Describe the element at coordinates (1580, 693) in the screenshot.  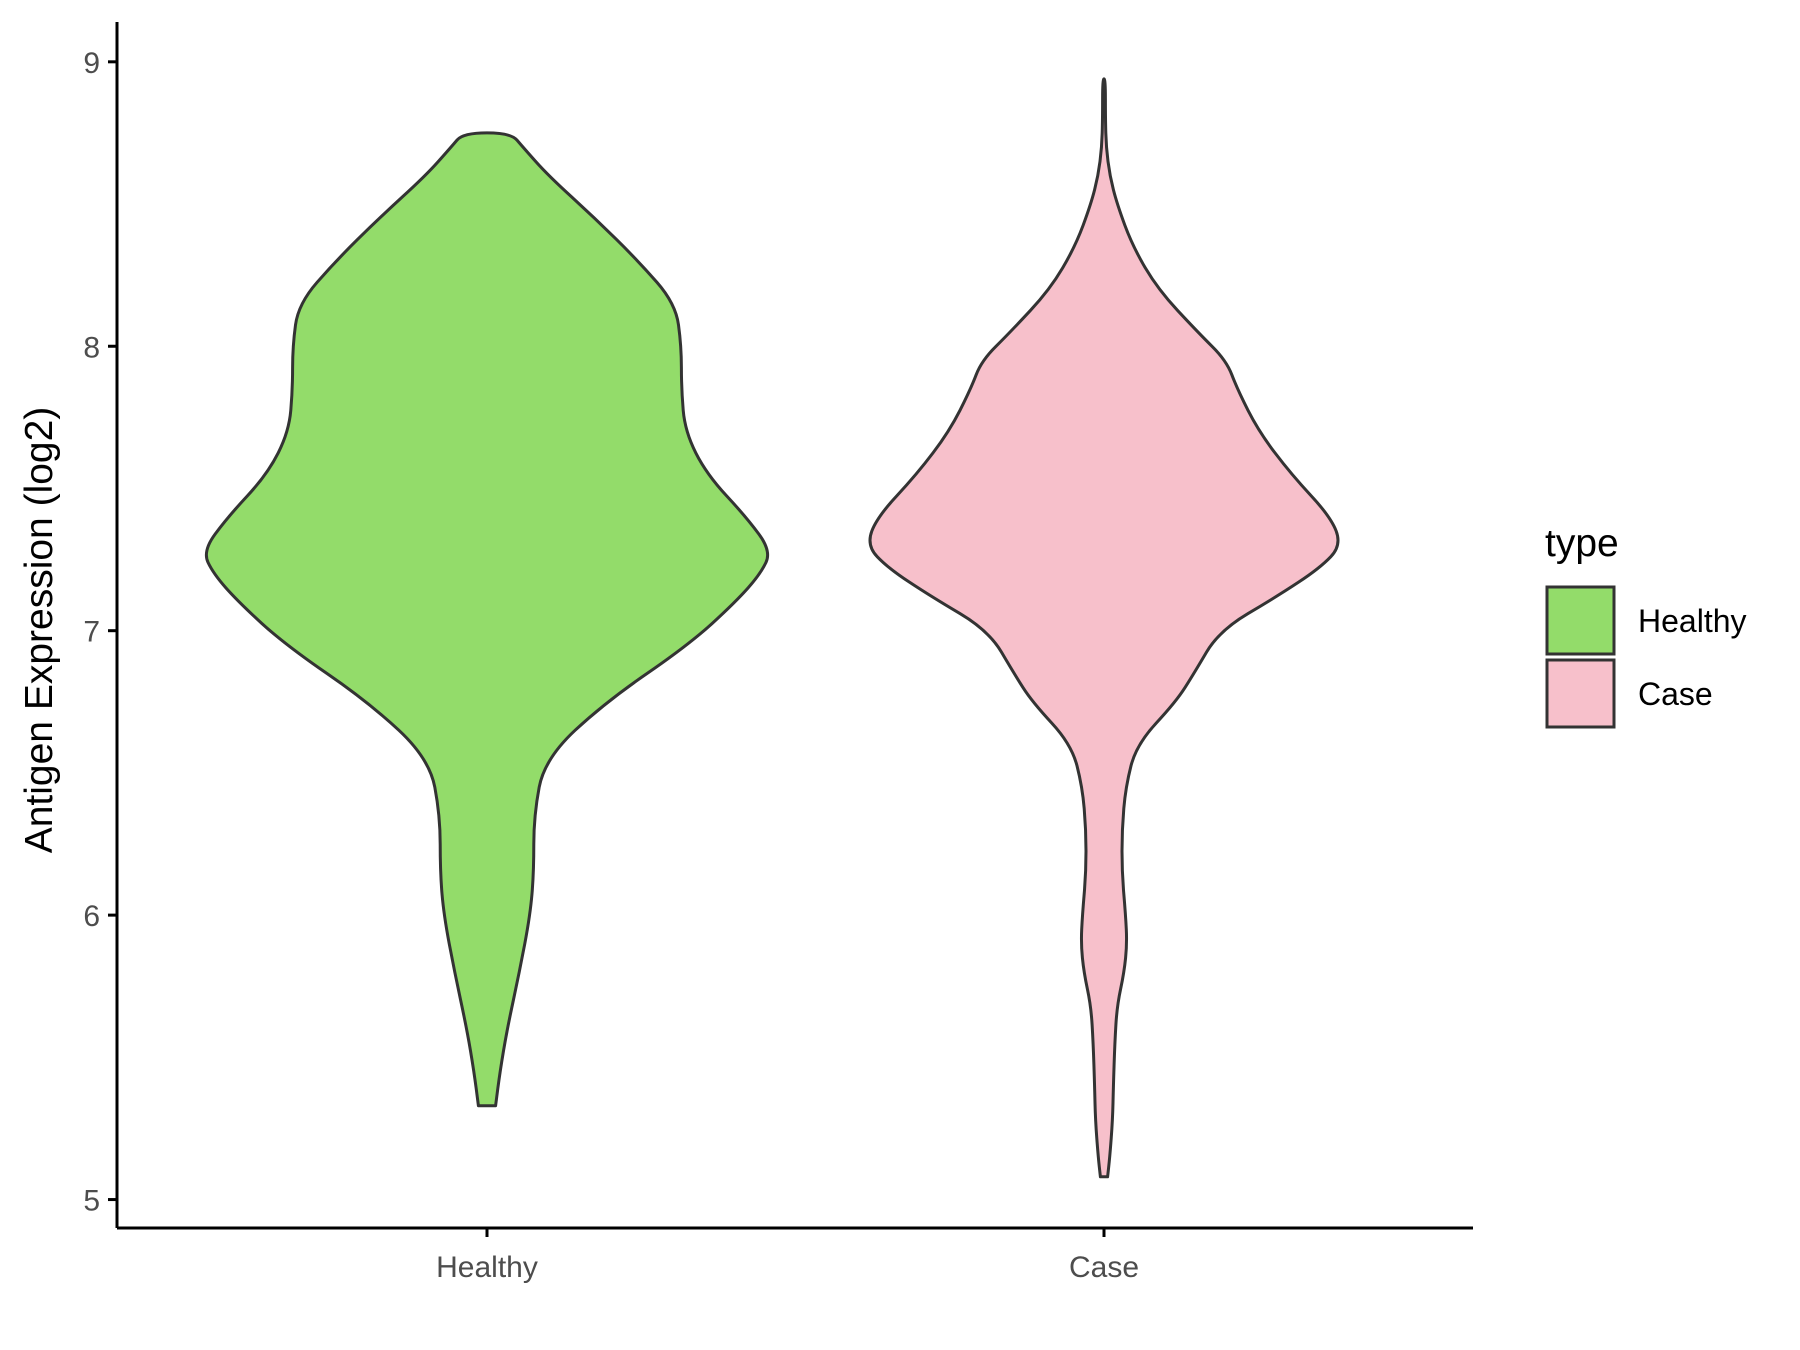
I see `legend-swatch-case` at that location.